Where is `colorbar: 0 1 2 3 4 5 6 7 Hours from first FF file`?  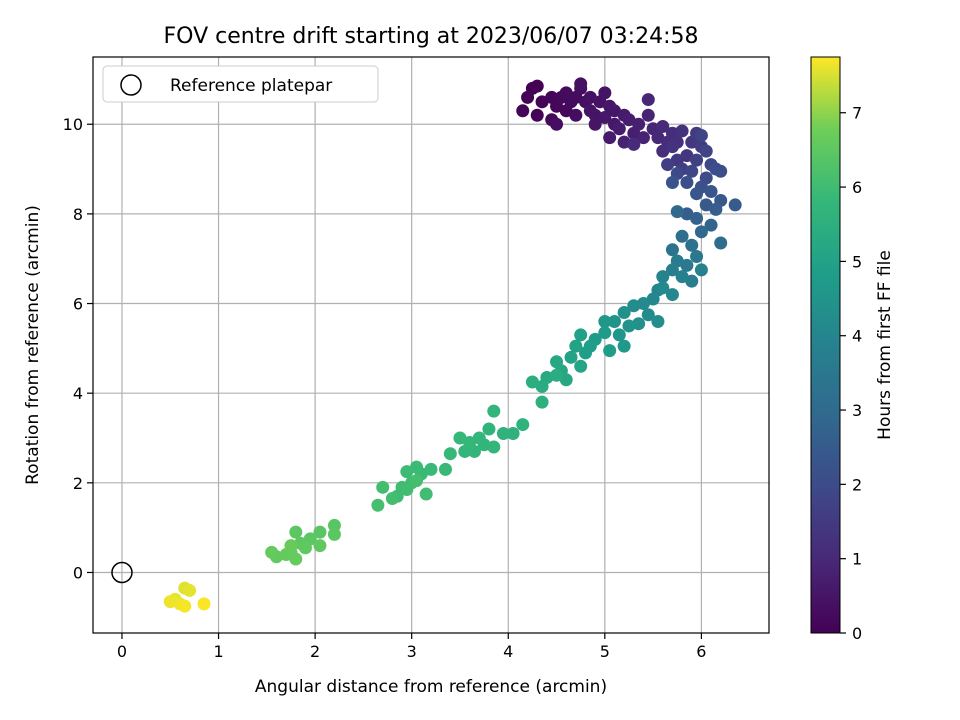 colorbar: 0 1 2 3 4 5 6 7 Hours from first FF file is located at coordinates (852, 349).